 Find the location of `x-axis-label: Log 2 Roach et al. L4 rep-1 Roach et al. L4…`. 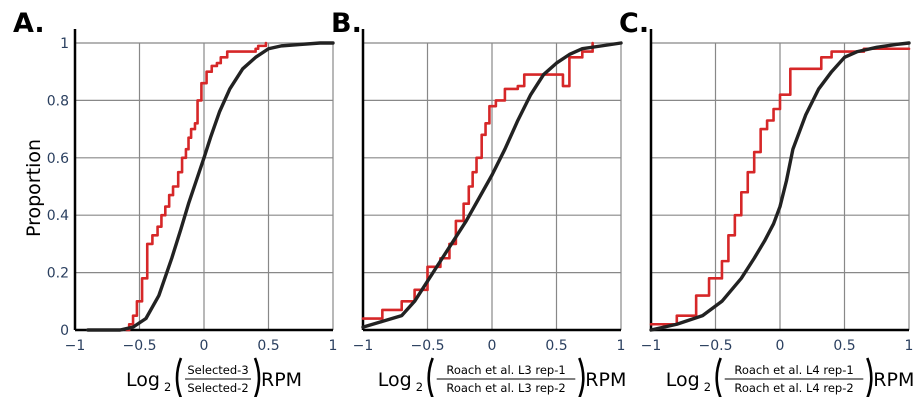

x-axis-label: Log 2 Roach et al. L4 rep-1 Roach et al. L4… is located at coordinates (790, 377).